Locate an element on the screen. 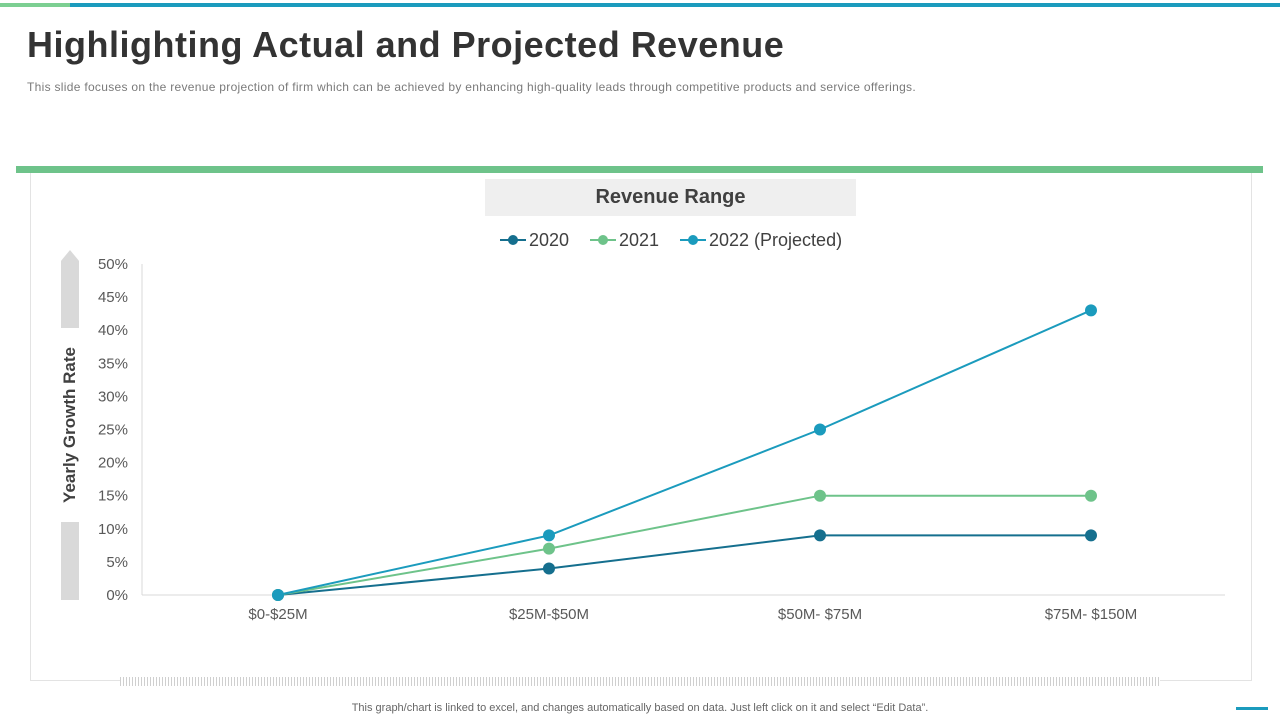  legend-label: 2021 is located at coordinates (639, 240).